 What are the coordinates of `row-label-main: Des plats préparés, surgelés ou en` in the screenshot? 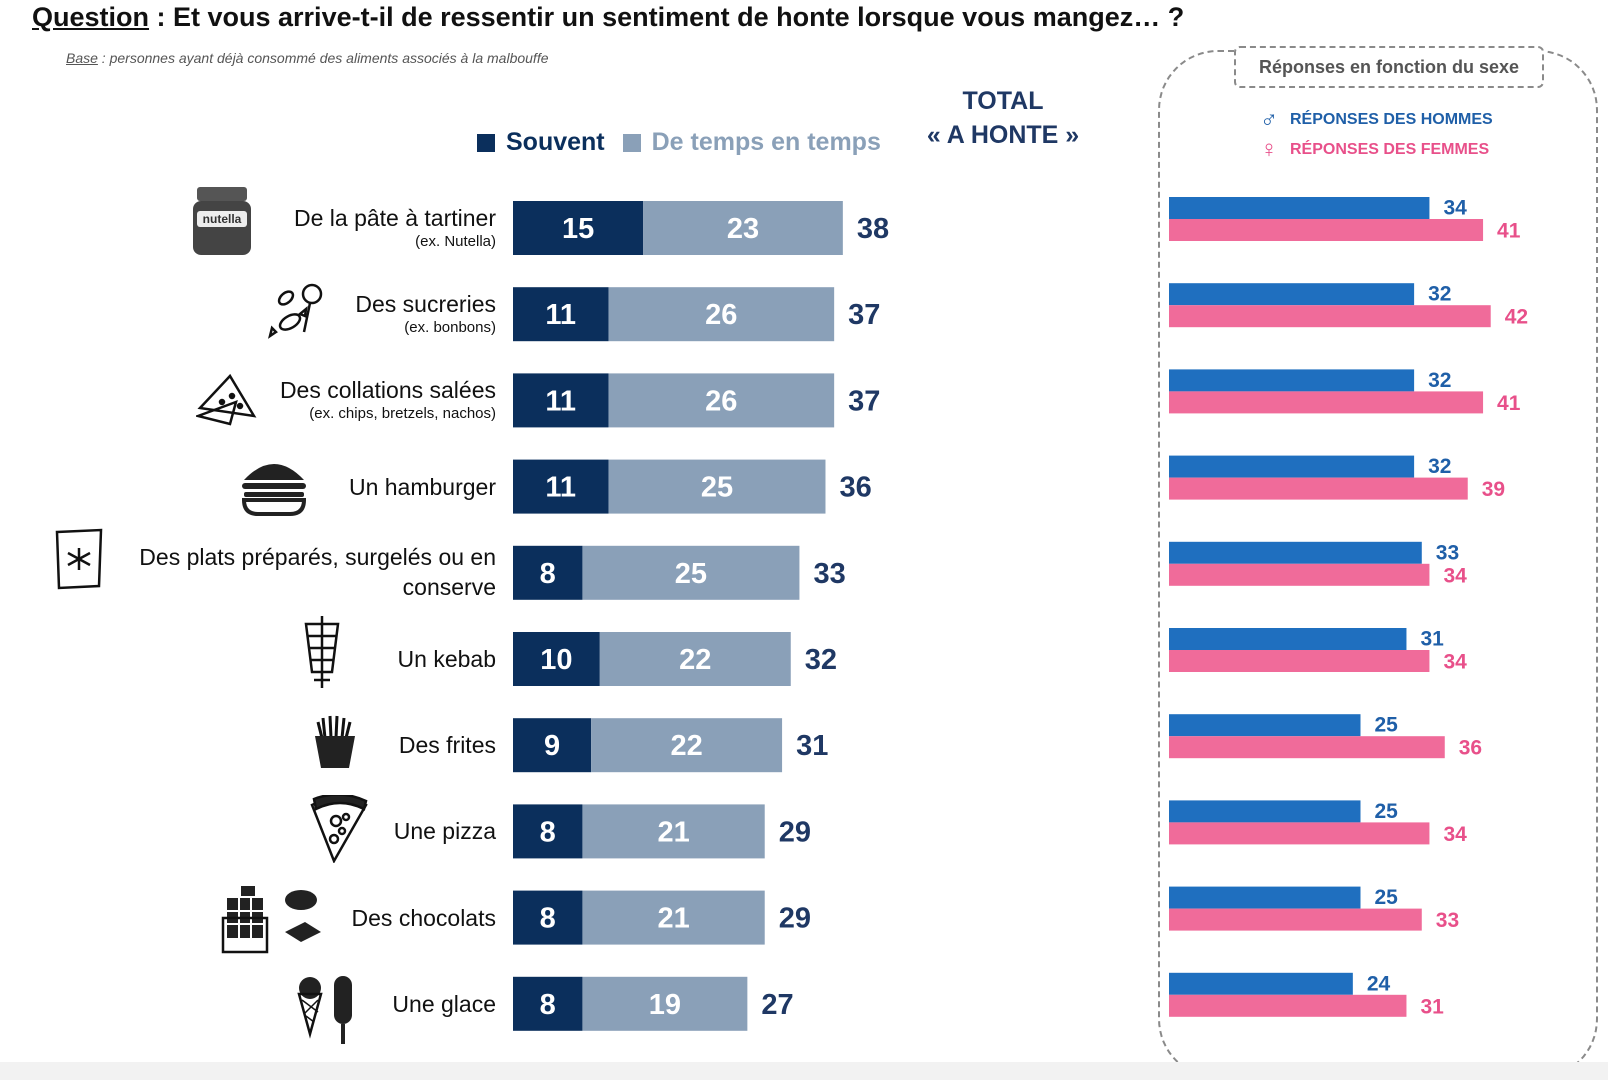 It's located at (317, 556).